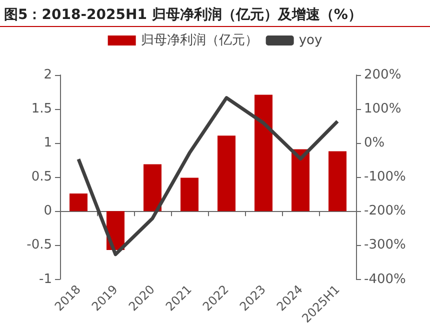  Describe the element at coordinates (385, 177) in the screenshot. I see `y2-tick-label: -100%` at that location.